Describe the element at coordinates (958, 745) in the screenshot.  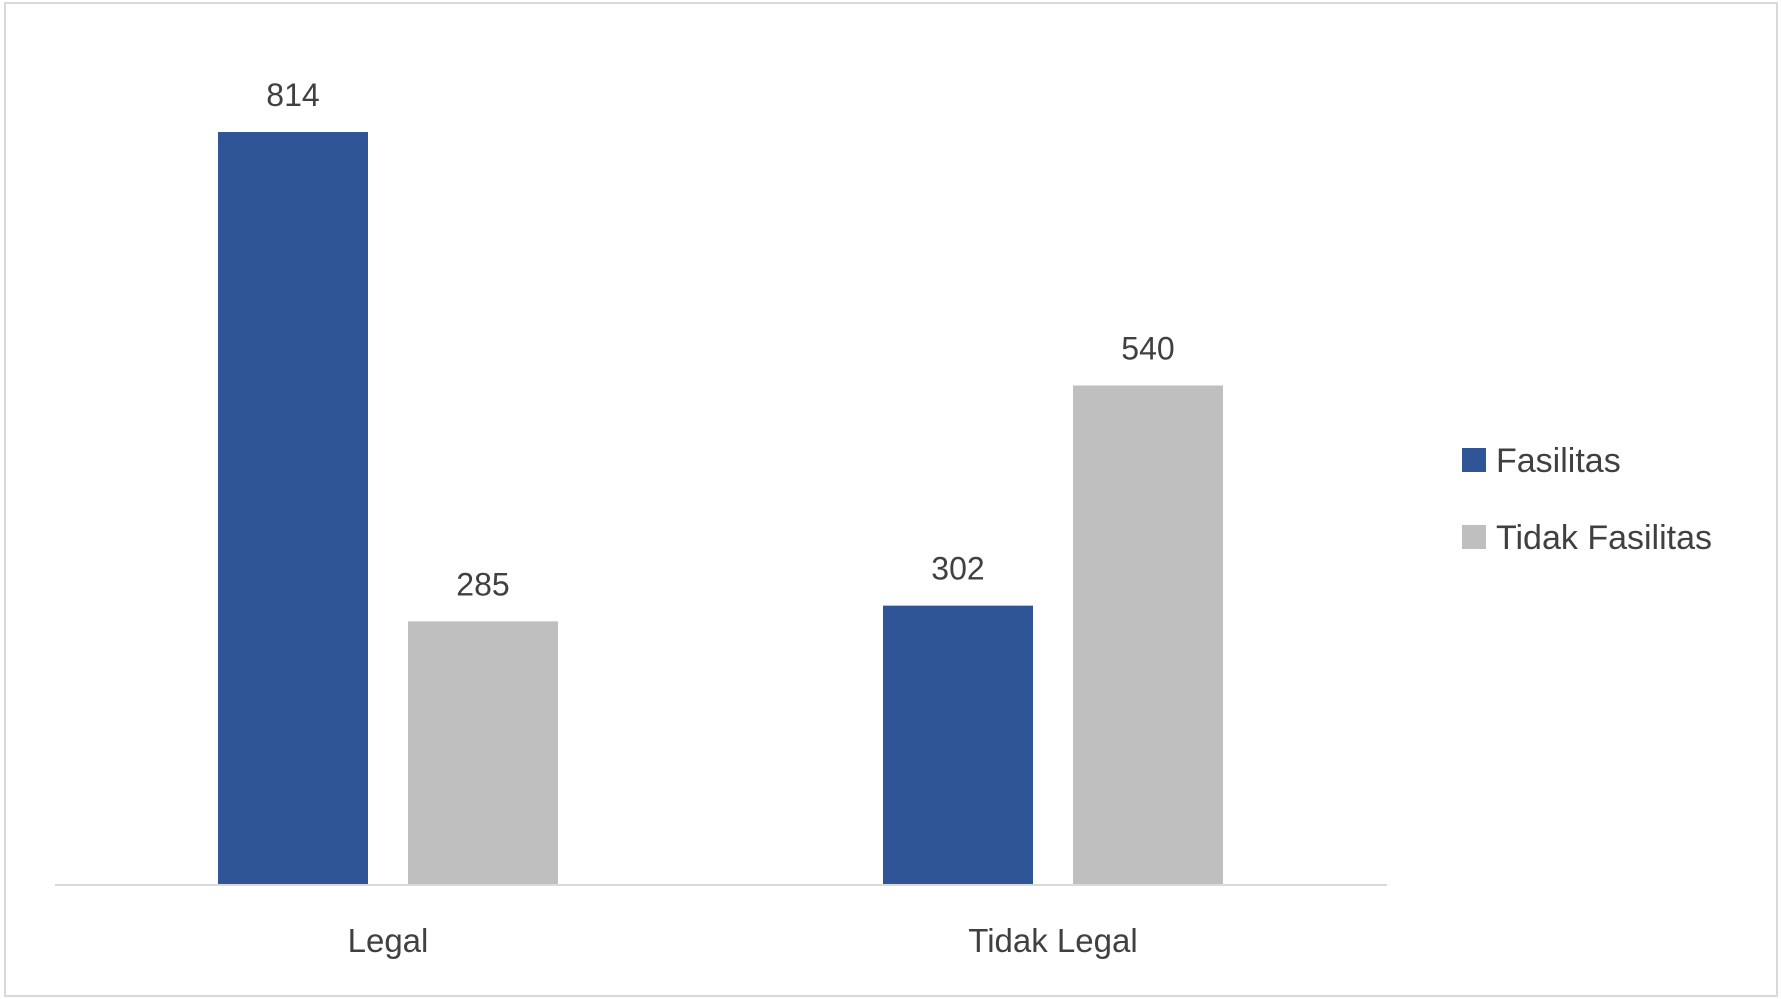
I see `bar-tidak-legal-fasilitas` at that location.